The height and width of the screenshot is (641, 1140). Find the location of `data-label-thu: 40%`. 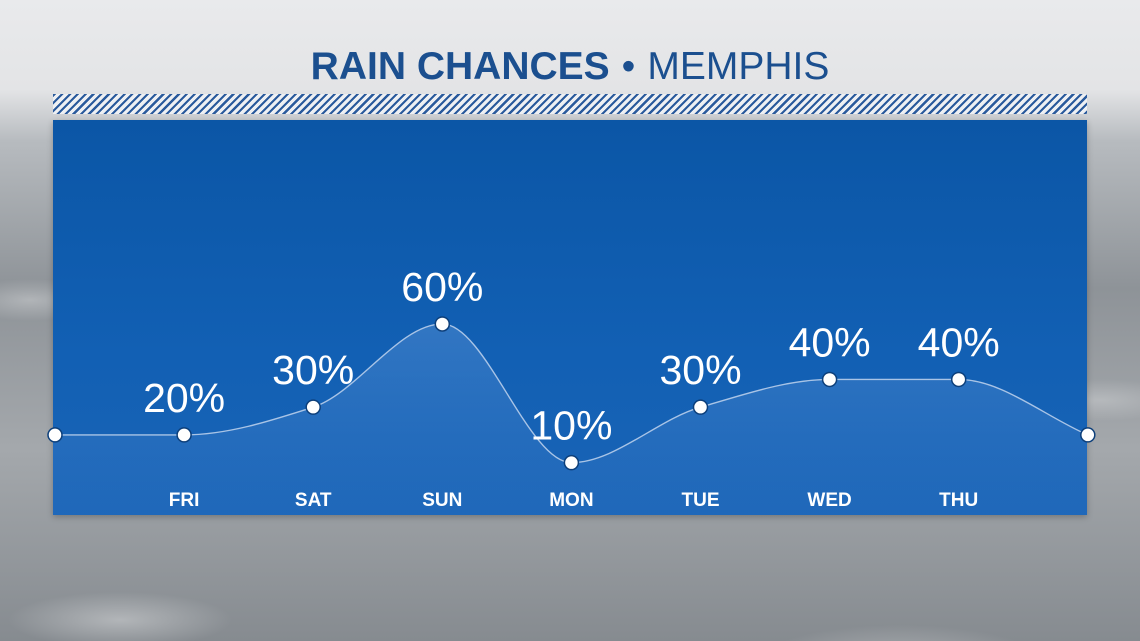

data-label-thu: 40% is located at coordinates (959, 342).